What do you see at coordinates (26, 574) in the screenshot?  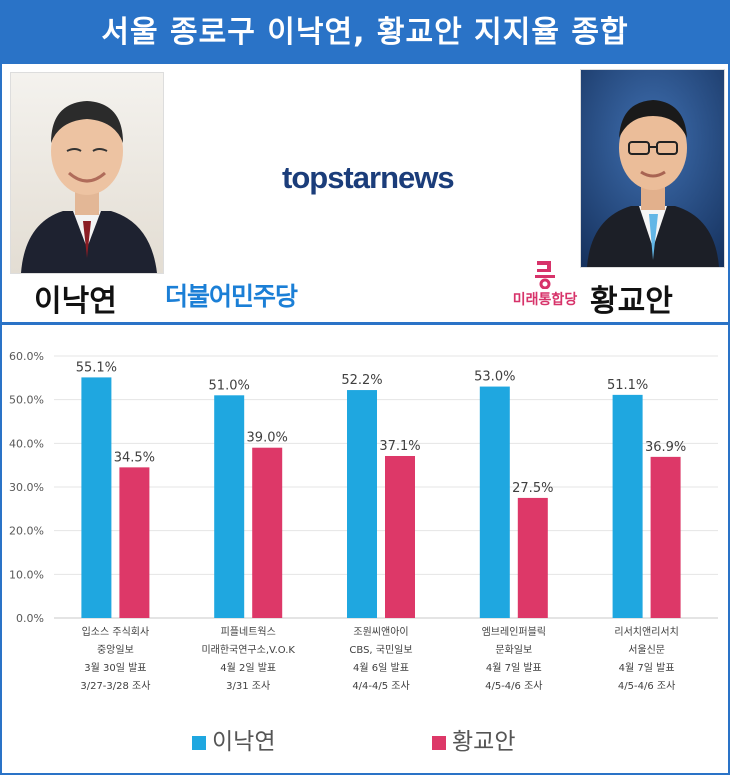 I see `y-tick-label: 10.0%` at bounding box center [26, 574].